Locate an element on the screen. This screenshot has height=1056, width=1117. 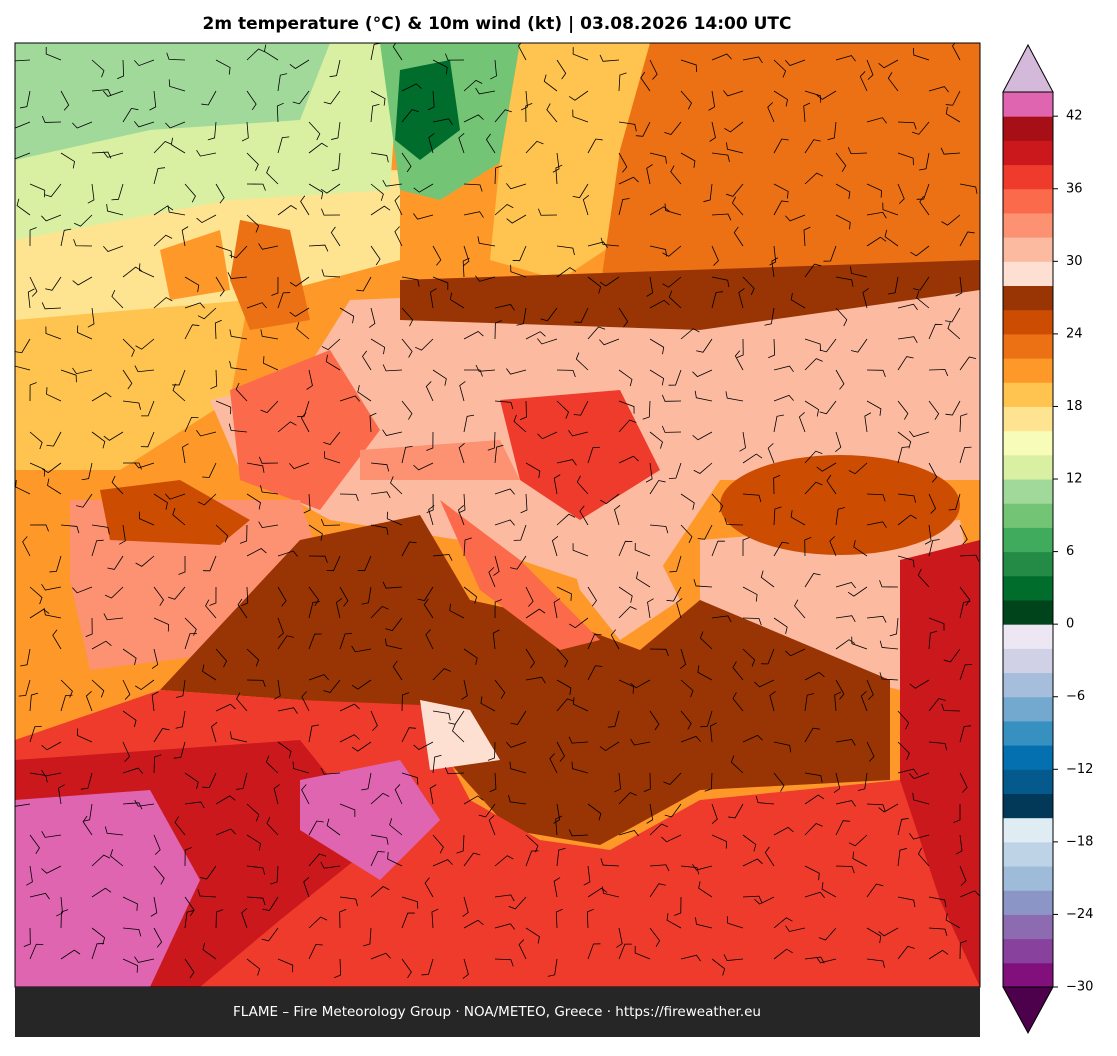
ireland is located at coordinates (195, 265).